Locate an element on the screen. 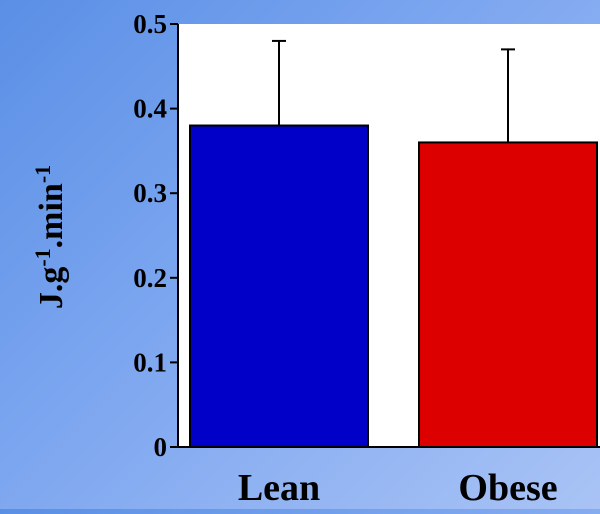  y-ticks-layer: 0 0.1 0.2 0.3 0.4 0.5 is located at coordinates (155, 235).